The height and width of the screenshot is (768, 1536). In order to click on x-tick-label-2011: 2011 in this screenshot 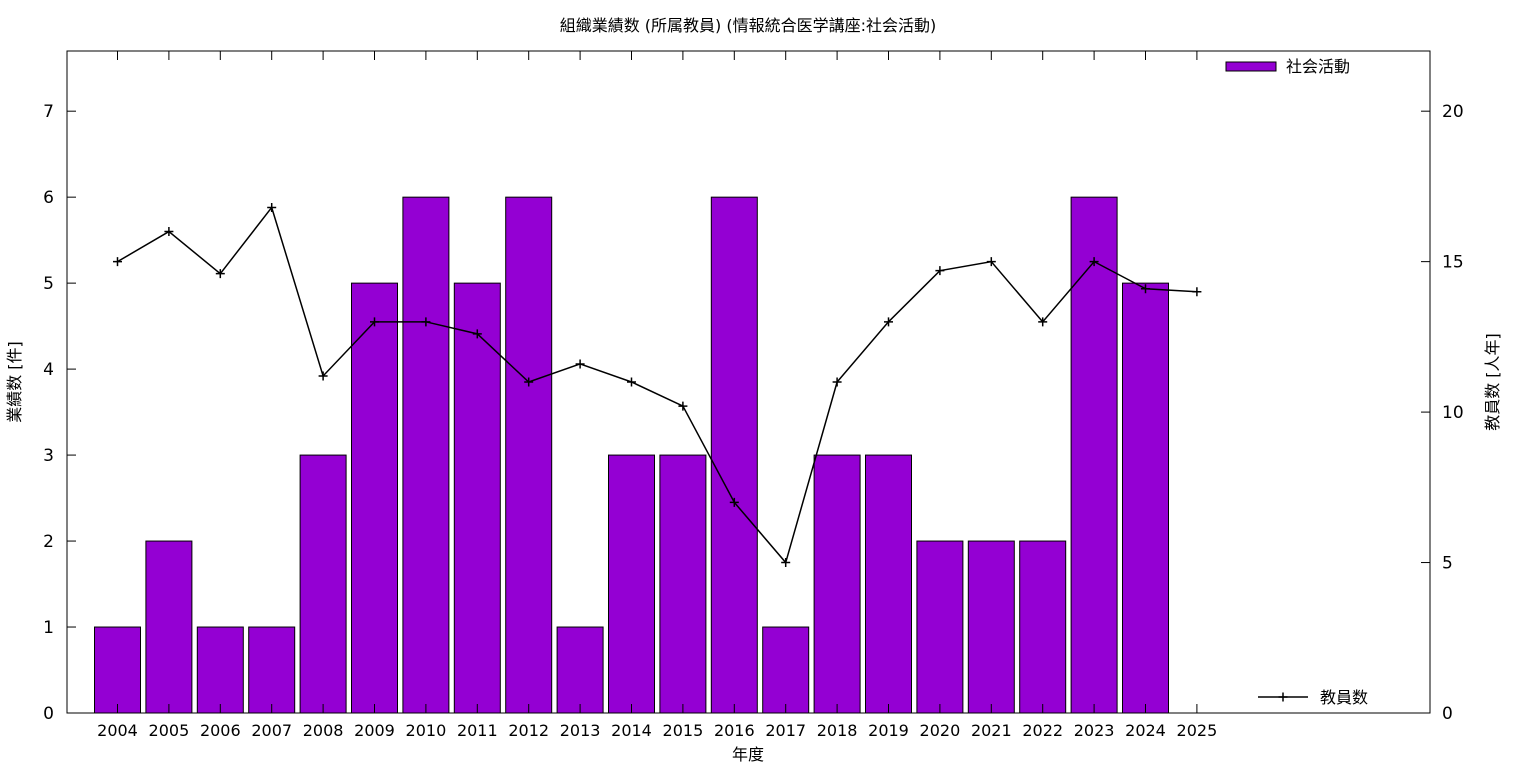, I will do `click(477, 730)`.